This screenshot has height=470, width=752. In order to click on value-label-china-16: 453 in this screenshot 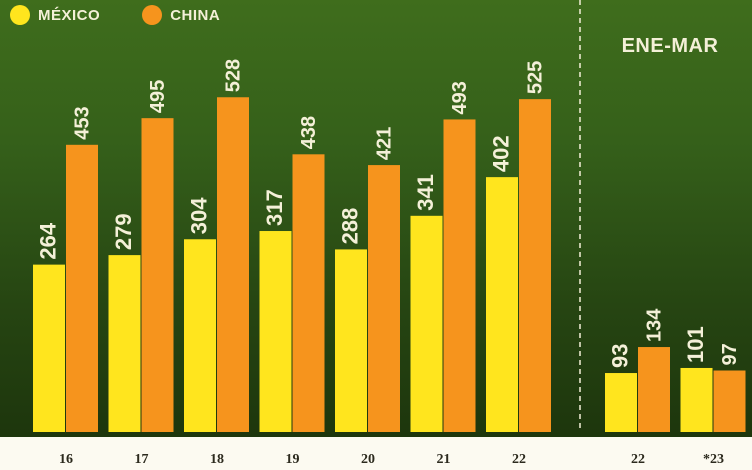, I will do `click(83, 122)`.